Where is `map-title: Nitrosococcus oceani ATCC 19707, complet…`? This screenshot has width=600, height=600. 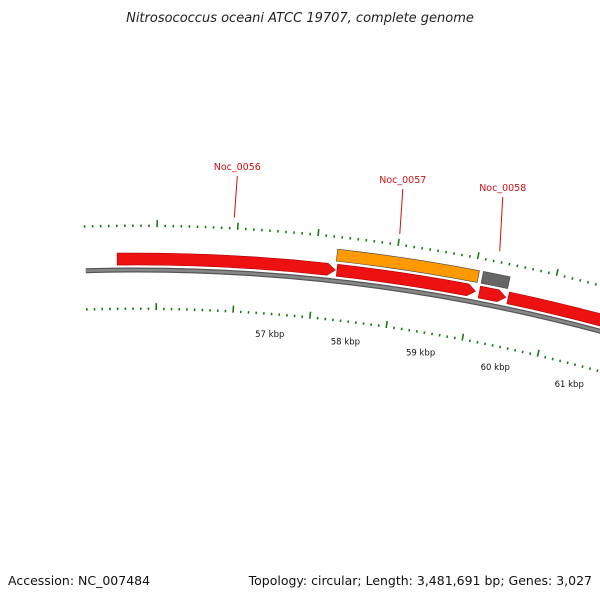
map-title: Nitrosococcus oceani ATCC 19707, complet… is located at coordinates (300, 18).